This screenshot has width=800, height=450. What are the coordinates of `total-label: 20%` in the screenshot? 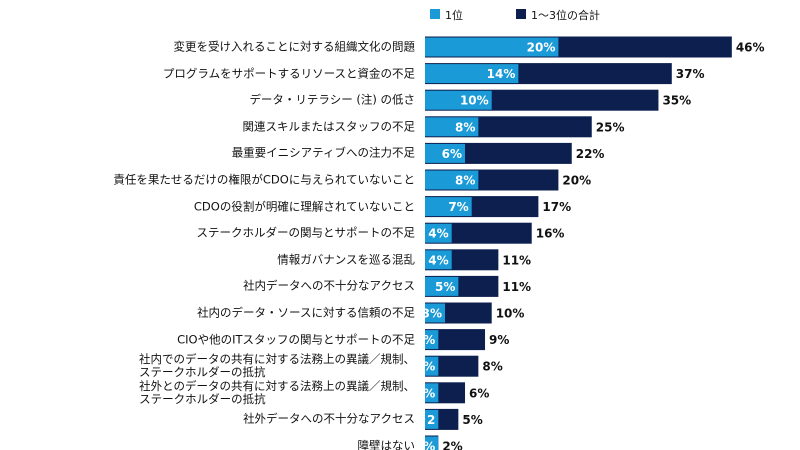 It's located at (576, 181).